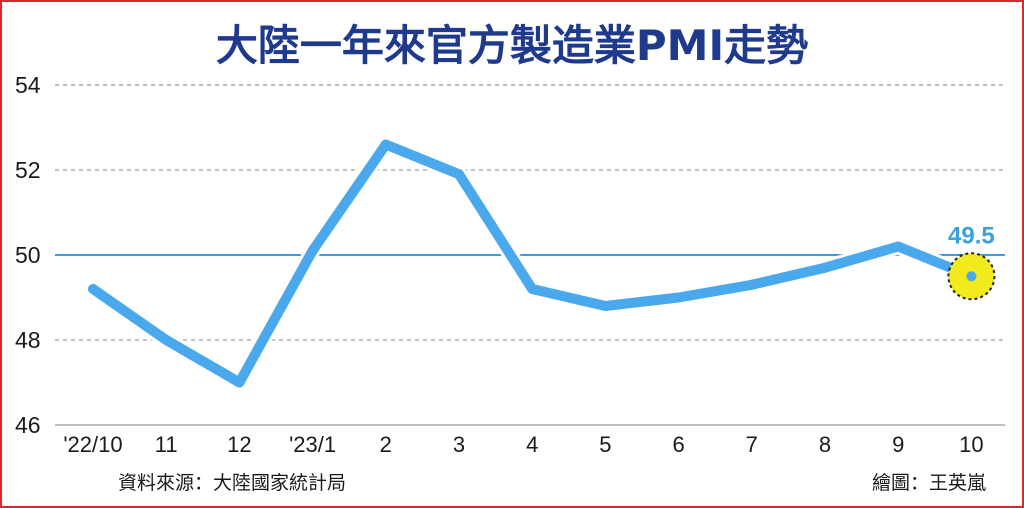 The width and height of the screenshot is (1024, 508). Describe the element at coordinates (459, 444) in the screenshot. I see `x-tick-label: 3` at that location.